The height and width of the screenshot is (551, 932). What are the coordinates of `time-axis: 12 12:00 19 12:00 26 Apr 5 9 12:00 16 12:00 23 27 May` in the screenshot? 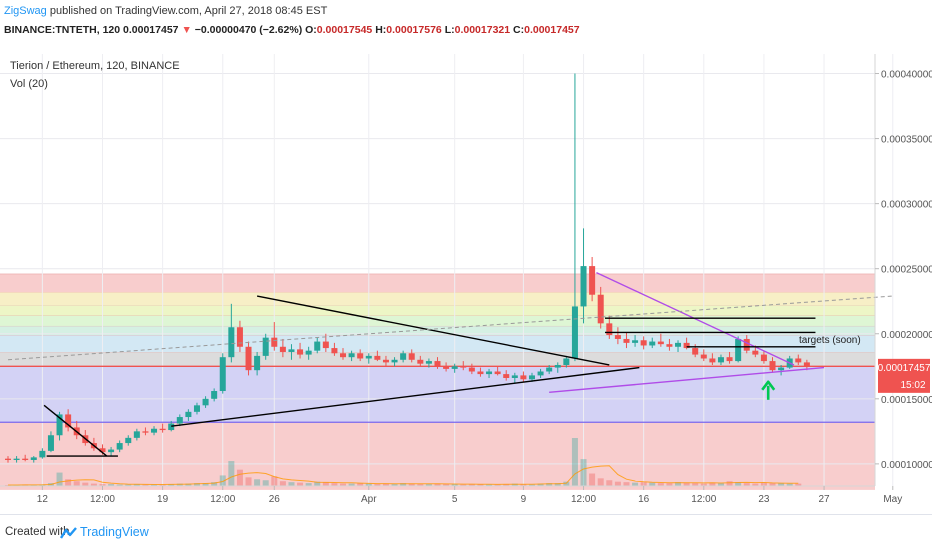 It's located at (469, 495).